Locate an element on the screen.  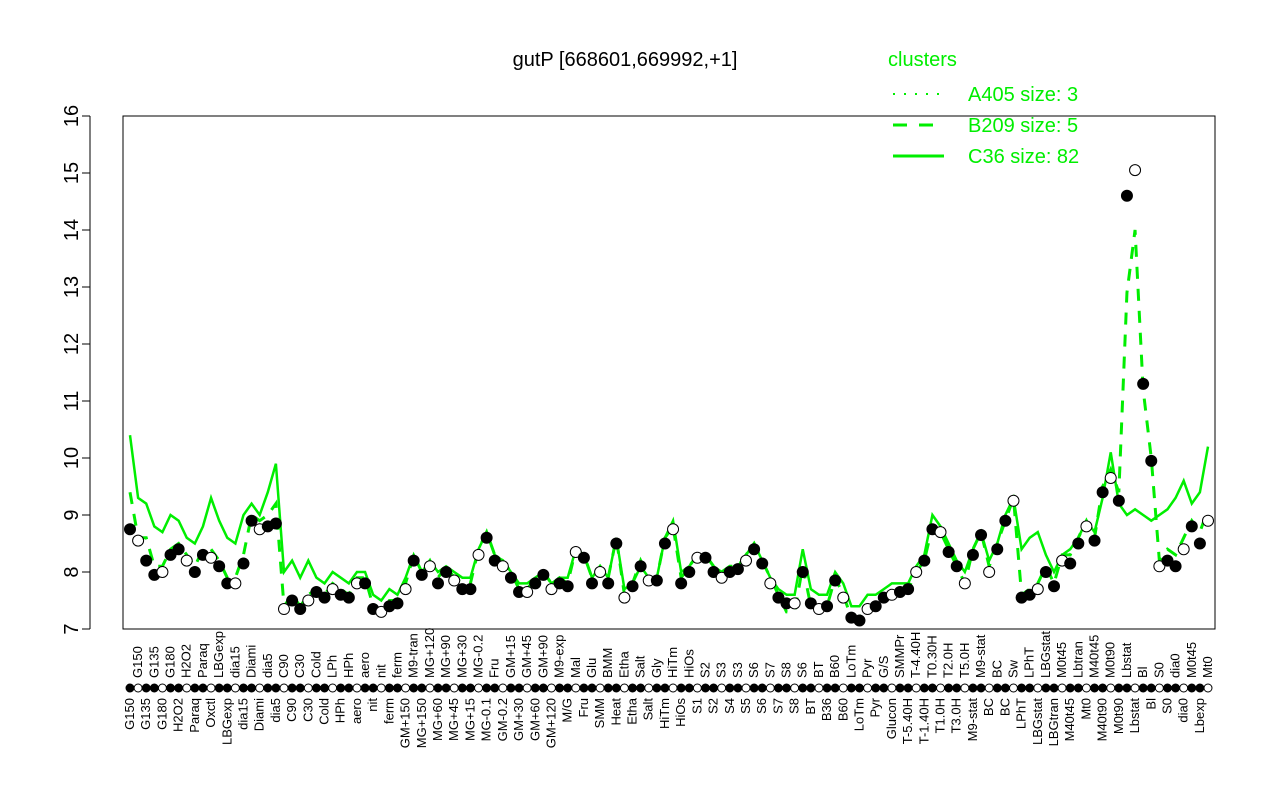
x-tick-label: GM+150 is located at coordinates (405, 723).